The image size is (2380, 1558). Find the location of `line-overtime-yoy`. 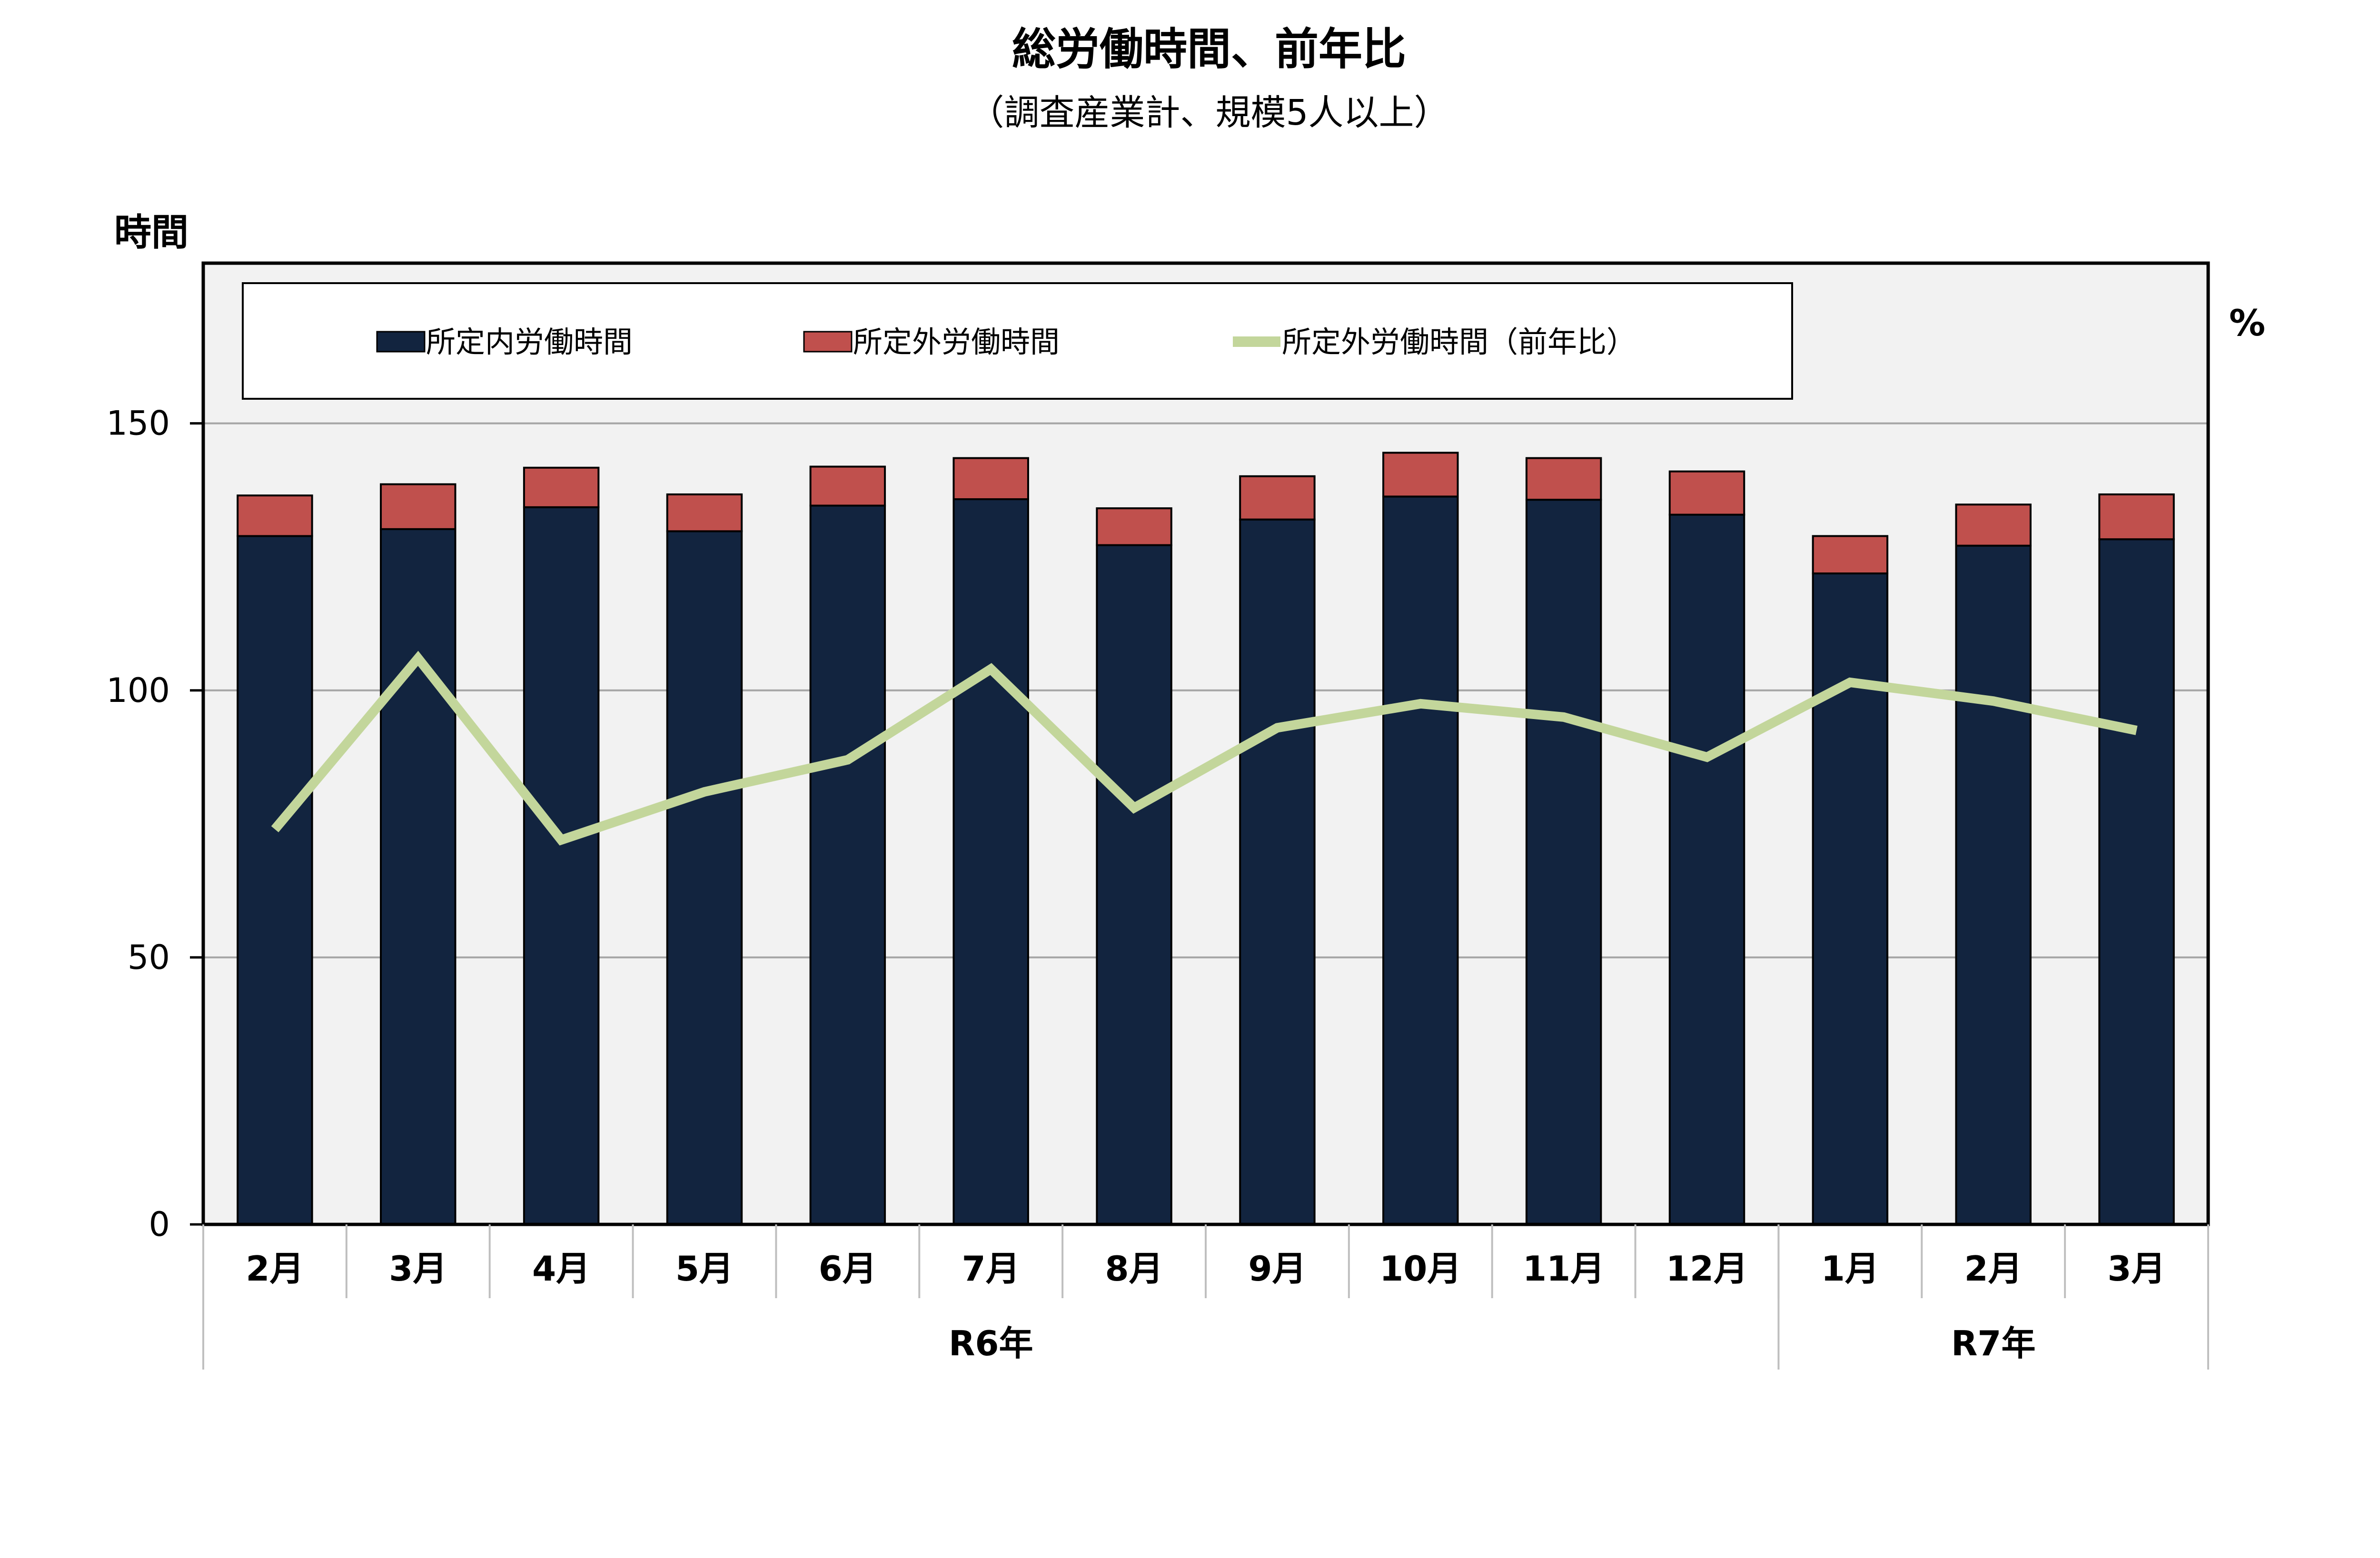

line-overtime-yoy is located at coordinates (1204, 748).